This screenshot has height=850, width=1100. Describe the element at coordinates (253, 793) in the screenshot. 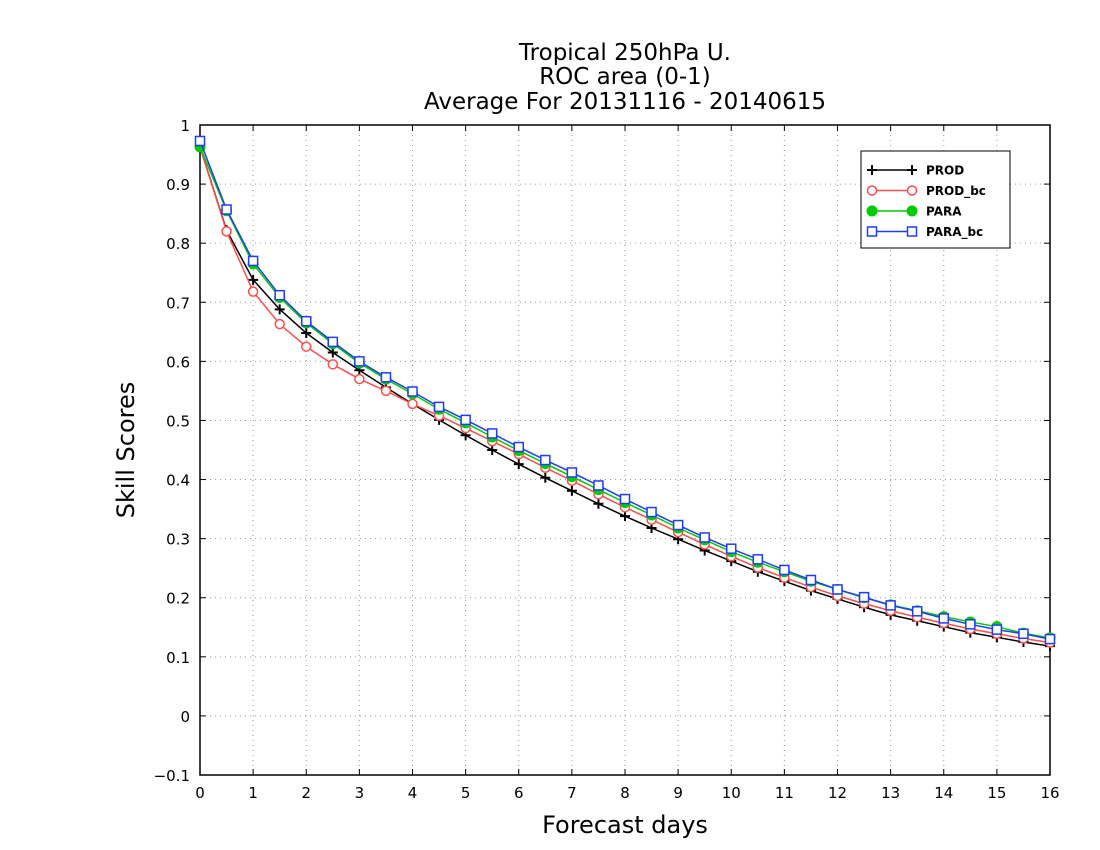

I see `x-tick-label: 1` at that location.